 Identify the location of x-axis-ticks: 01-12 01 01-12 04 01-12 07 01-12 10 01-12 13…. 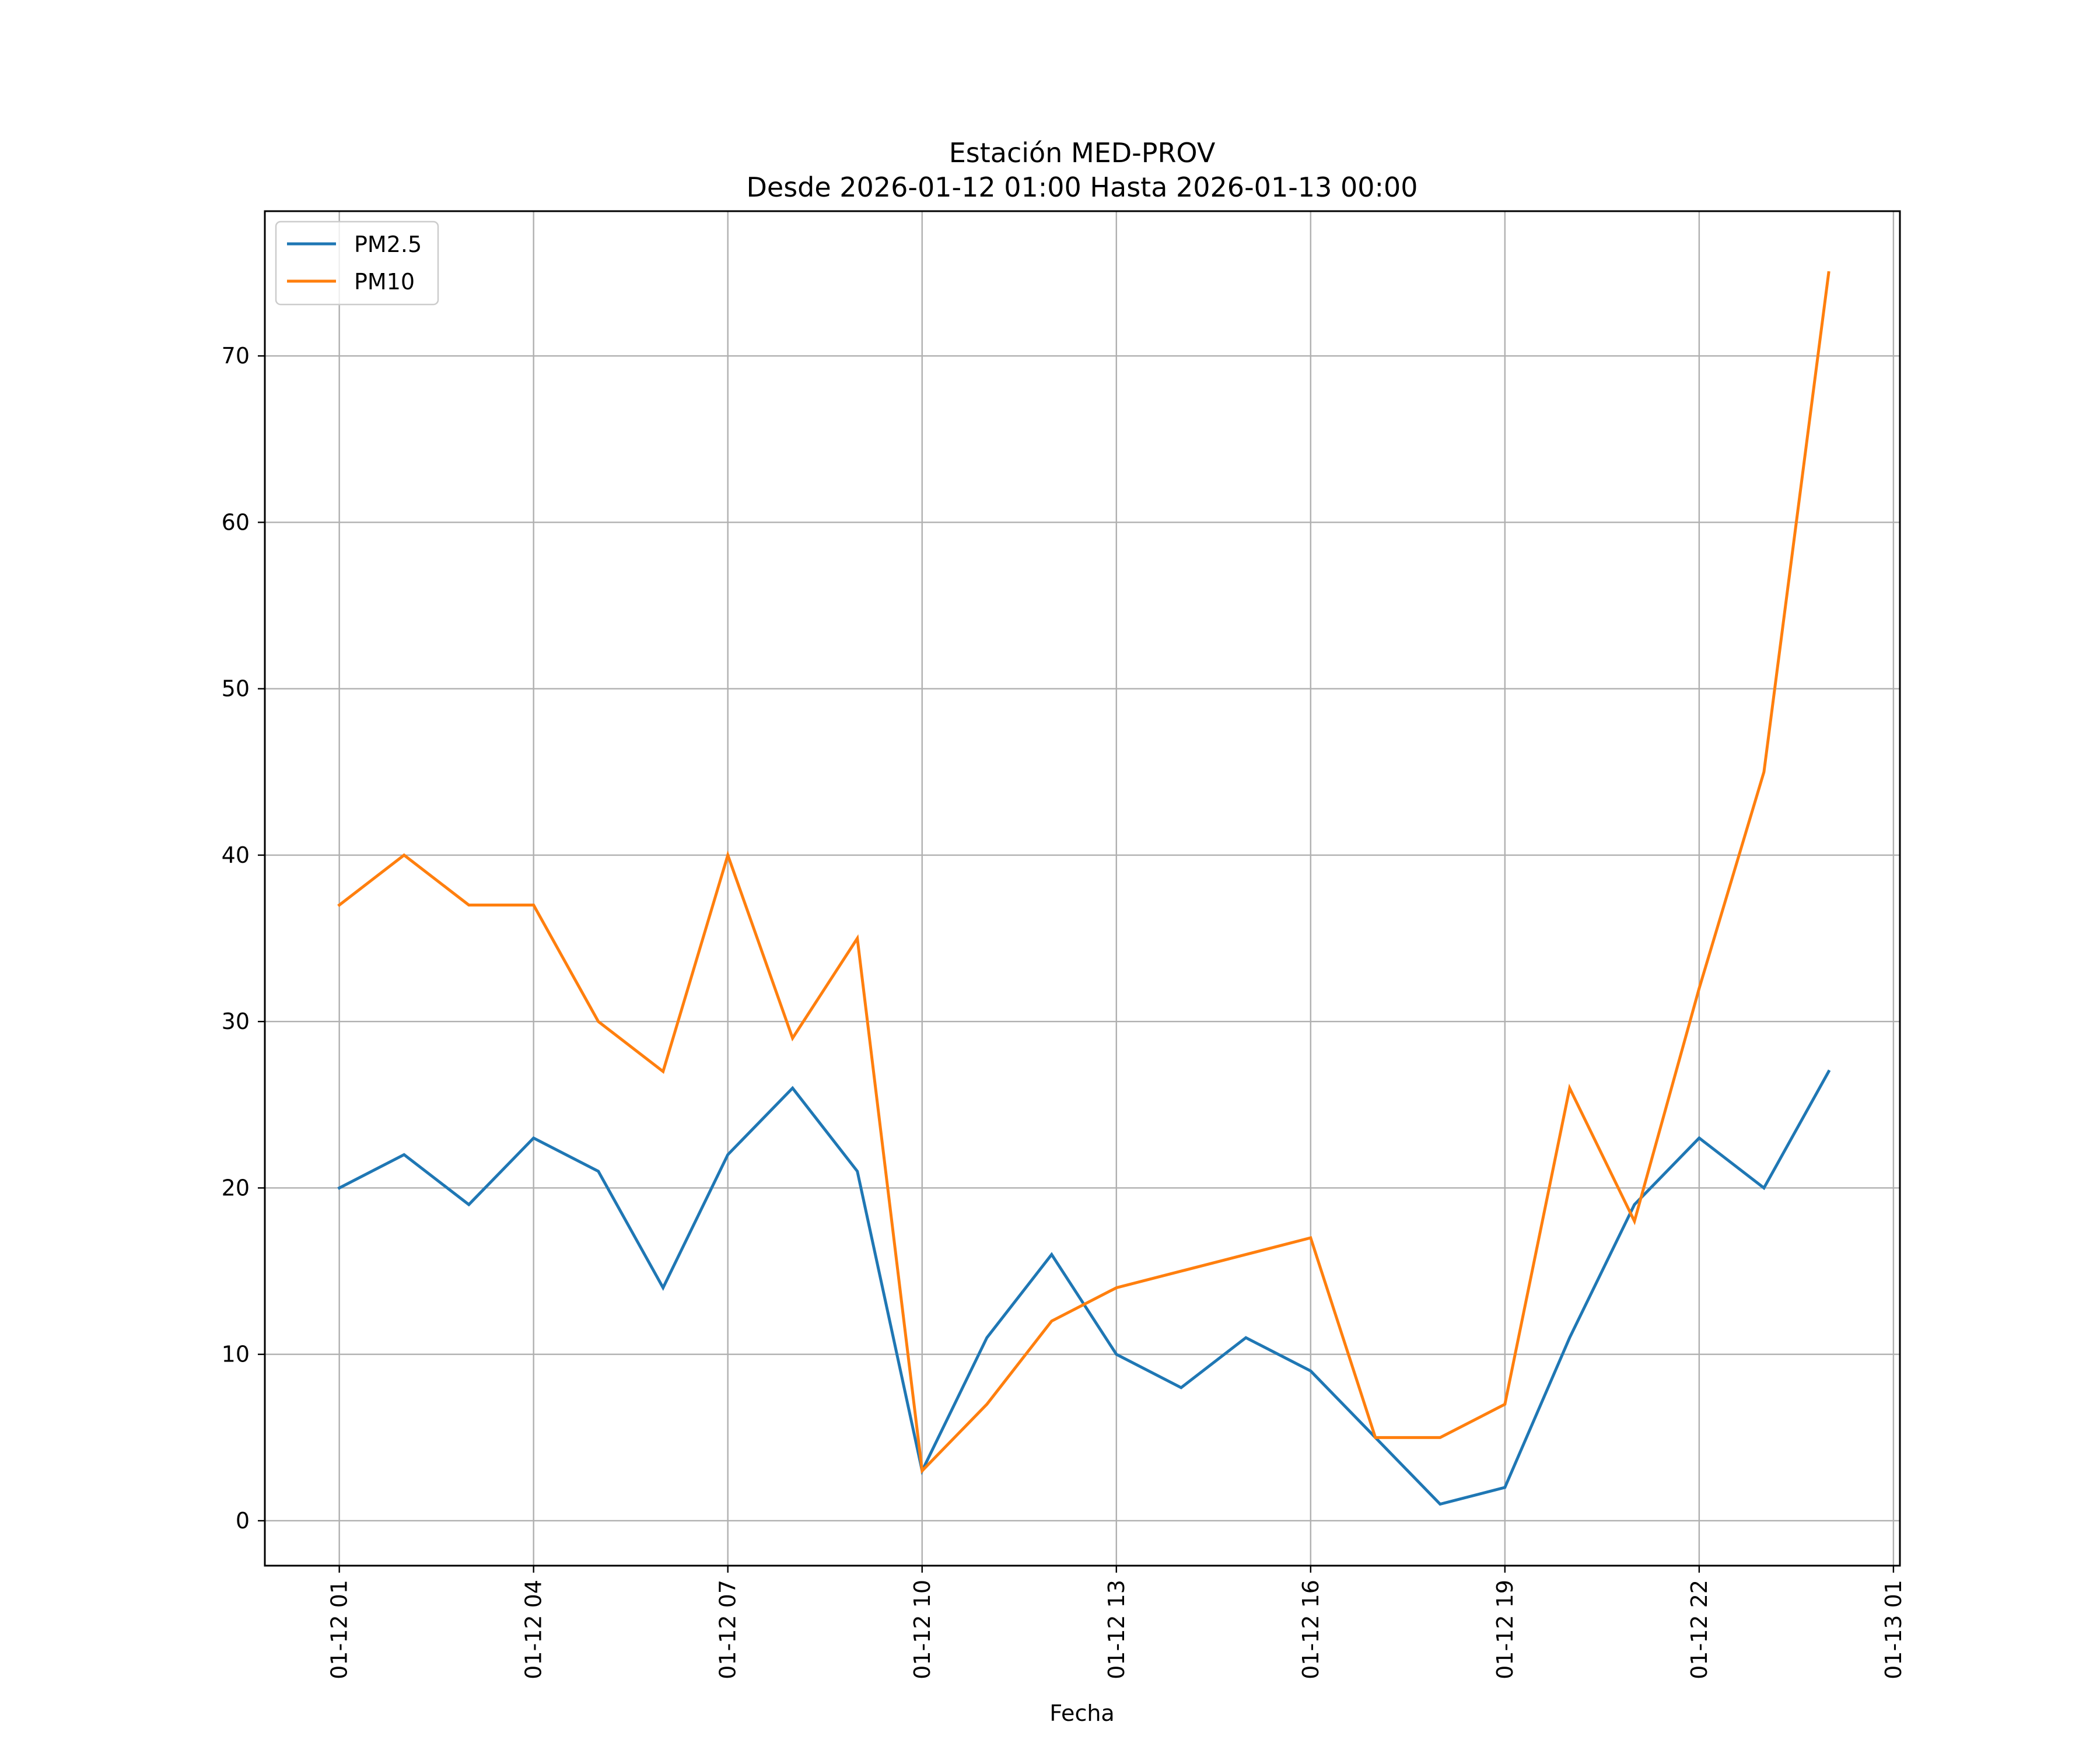
(1116, 1622).